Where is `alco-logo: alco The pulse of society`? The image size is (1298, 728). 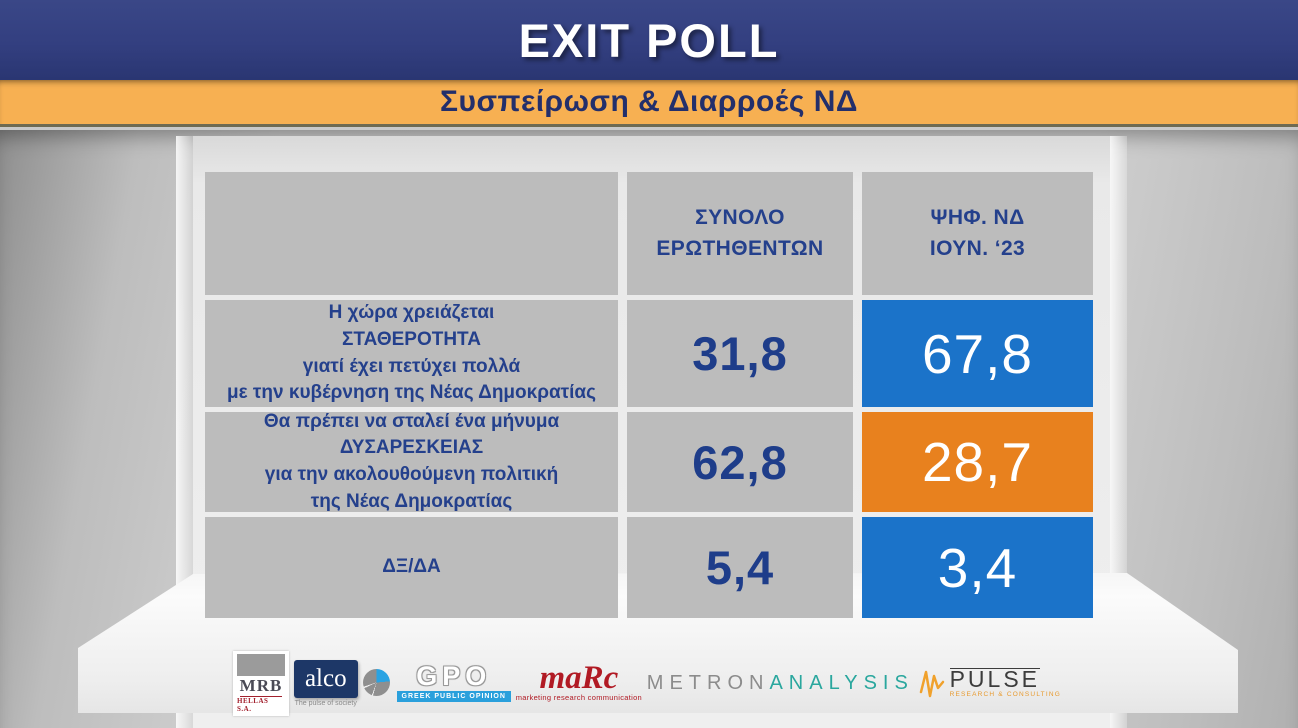
alco-logo: alco The pulse of society is located at coordinates (325, 683).